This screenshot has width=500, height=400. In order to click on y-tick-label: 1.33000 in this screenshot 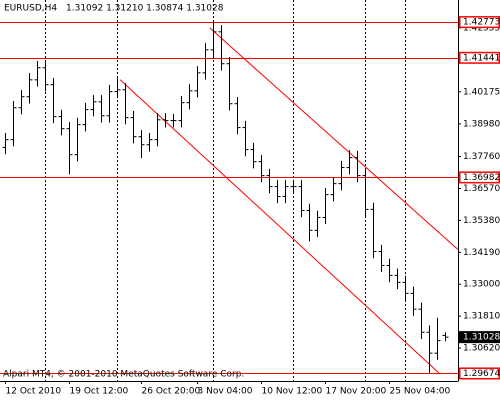, I will do `click(481, 285)`.